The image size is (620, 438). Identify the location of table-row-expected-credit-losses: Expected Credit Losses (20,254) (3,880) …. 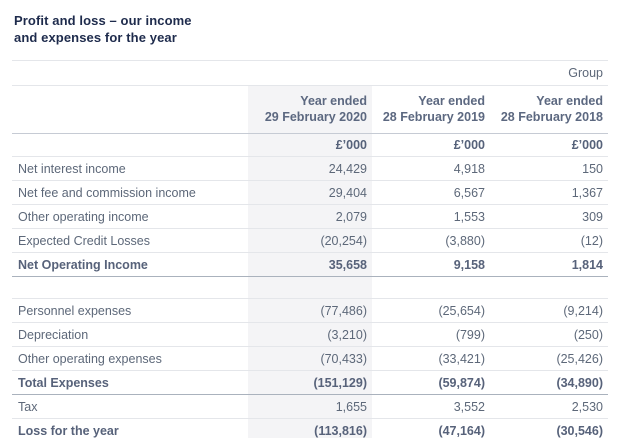
(310, 240).